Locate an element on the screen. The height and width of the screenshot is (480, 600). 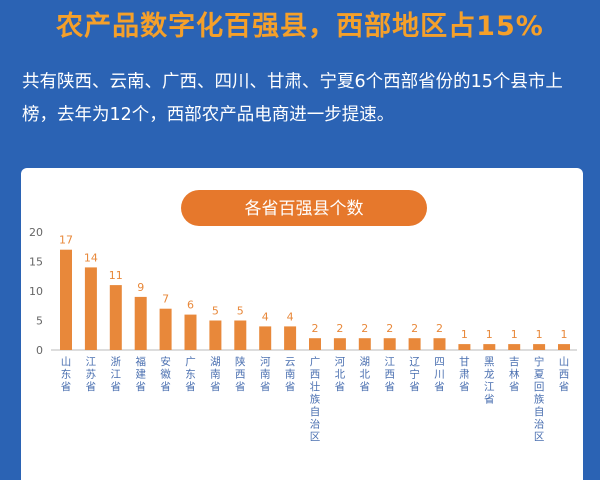
y-tick-label: 20 is located at coordinates (36, 232).